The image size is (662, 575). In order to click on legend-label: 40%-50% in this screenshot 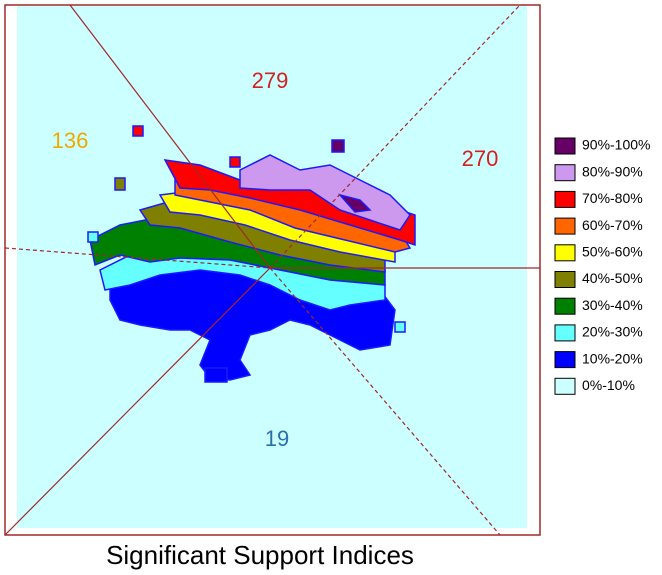, I will do `click(612, 278)`.